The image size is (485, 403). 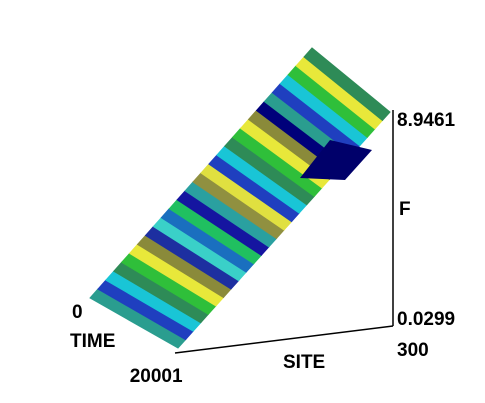 I want to click on x-axis, so click(x=284, y=339).